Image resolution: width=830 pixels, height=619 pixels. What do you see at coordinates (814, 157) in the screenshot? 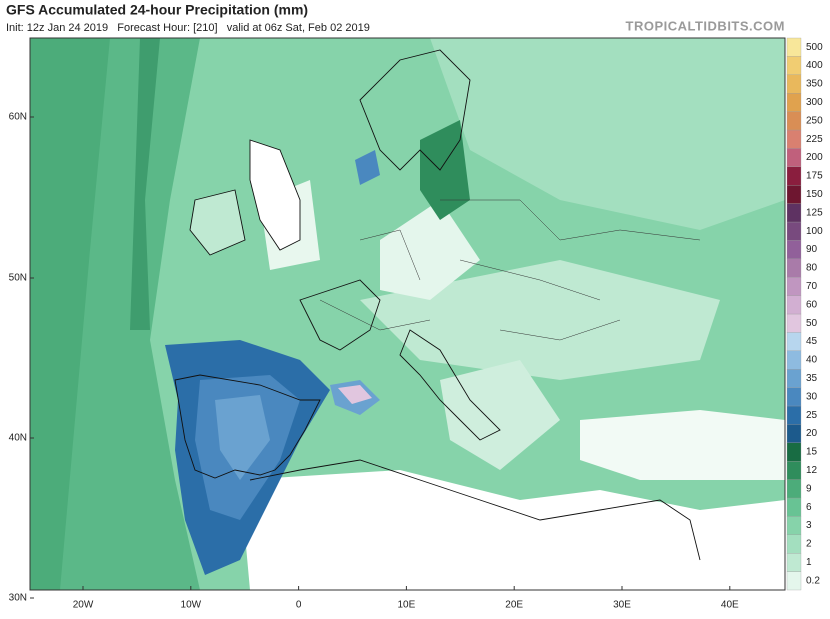
I see `colorbar-label: 200` at bounding box center [814, 157].